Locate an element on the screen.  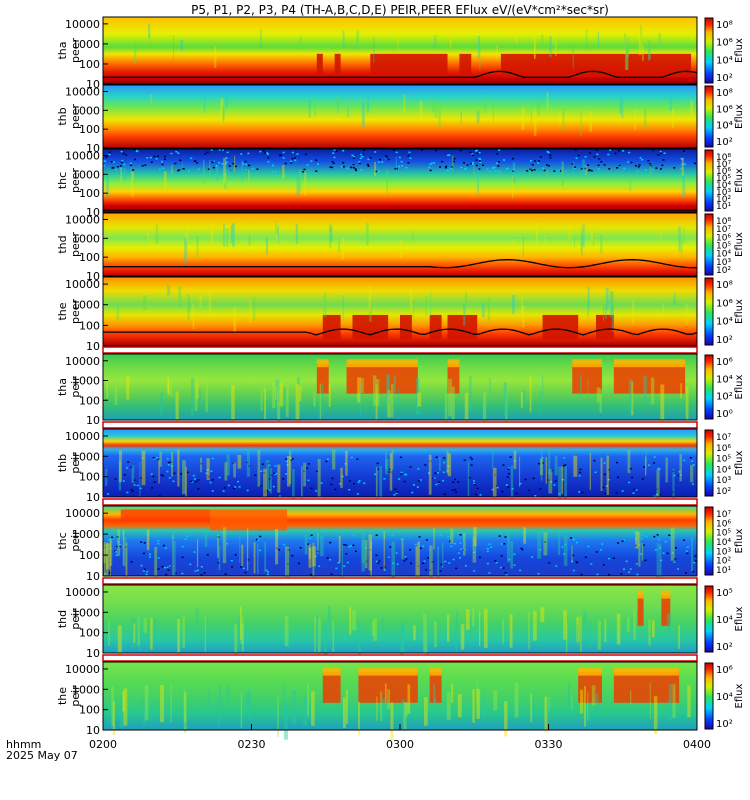
y-axis-label: thcpeer is located at coordinates (69, 181).